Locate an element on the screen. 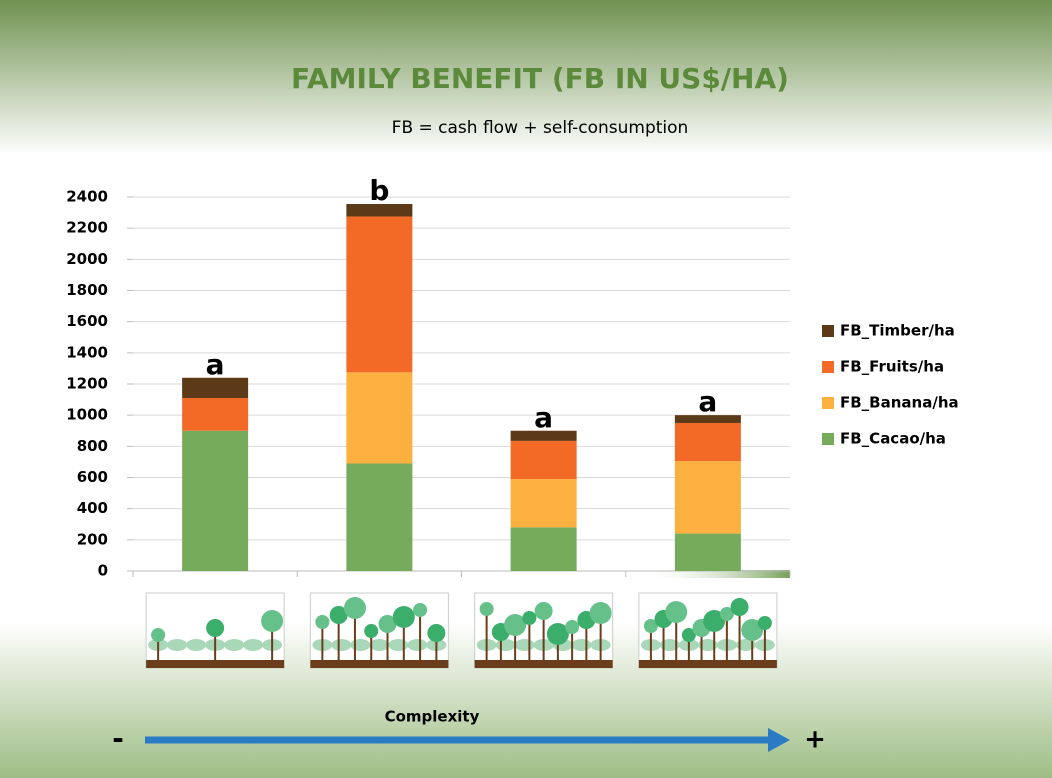  axis-fade is located at coordinates (715, 574).